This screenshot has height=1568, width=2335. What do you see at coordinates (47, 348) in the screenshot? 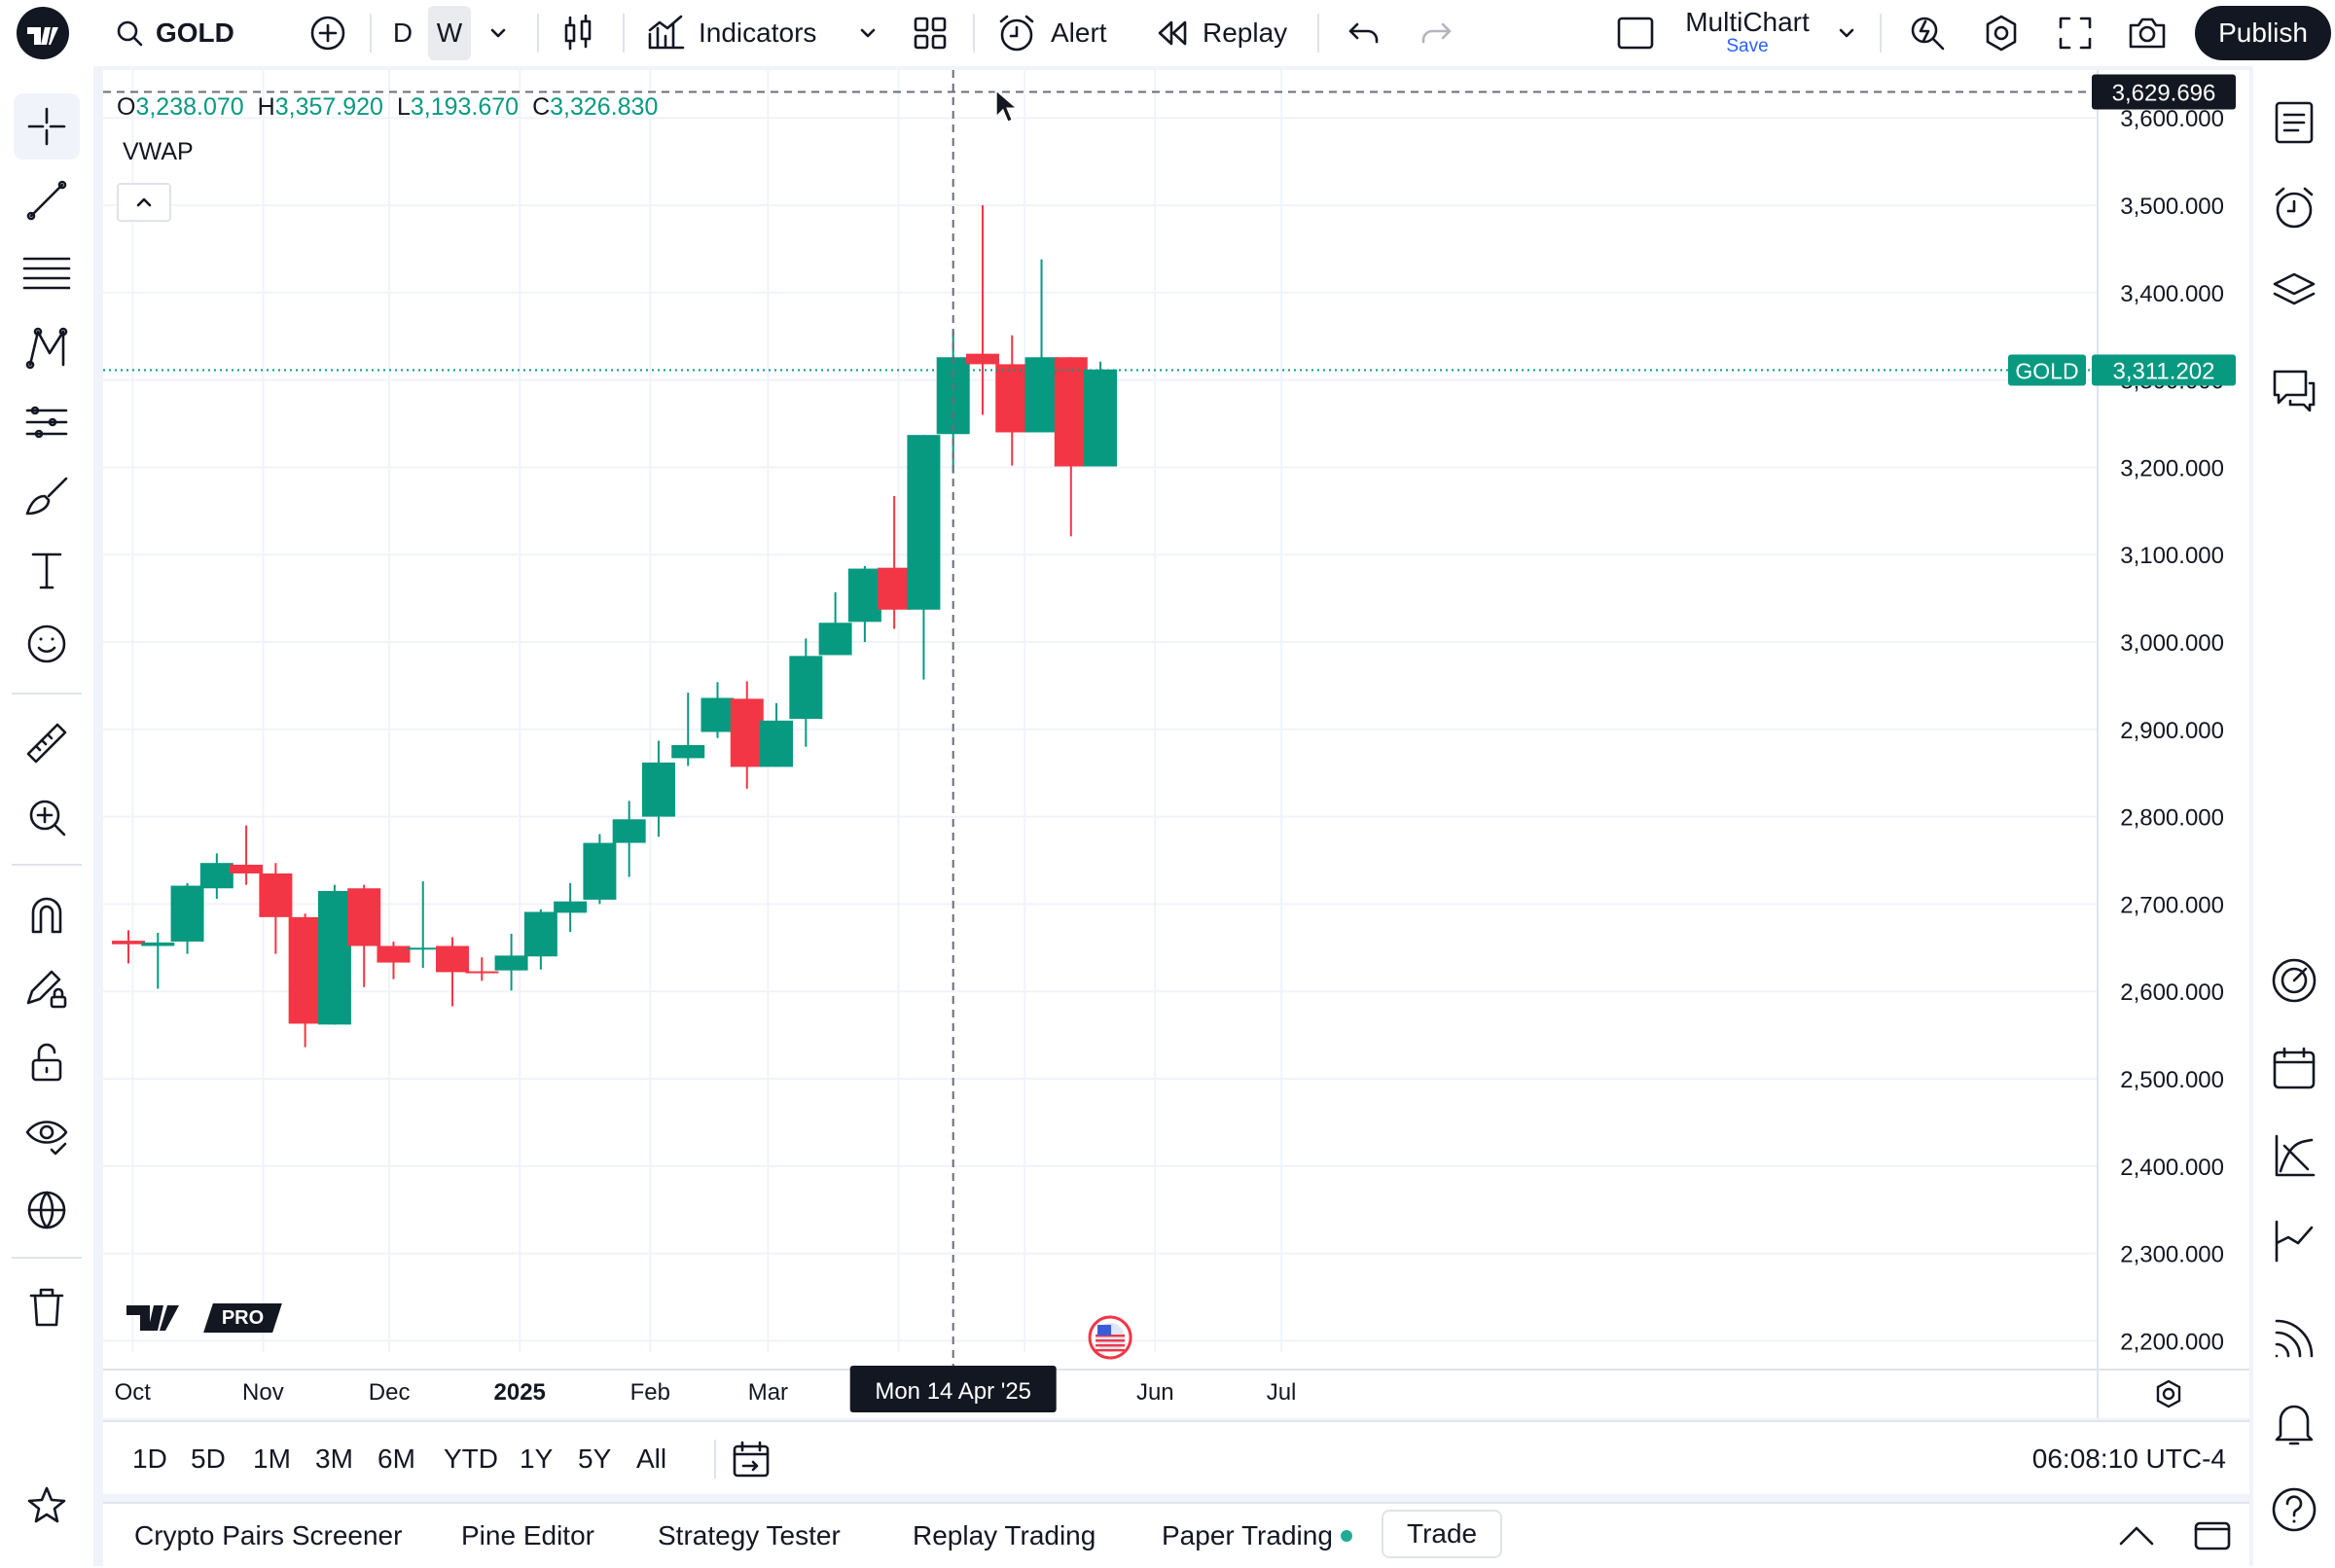
I see `pattern-tool` at bounding box center [47, 348].